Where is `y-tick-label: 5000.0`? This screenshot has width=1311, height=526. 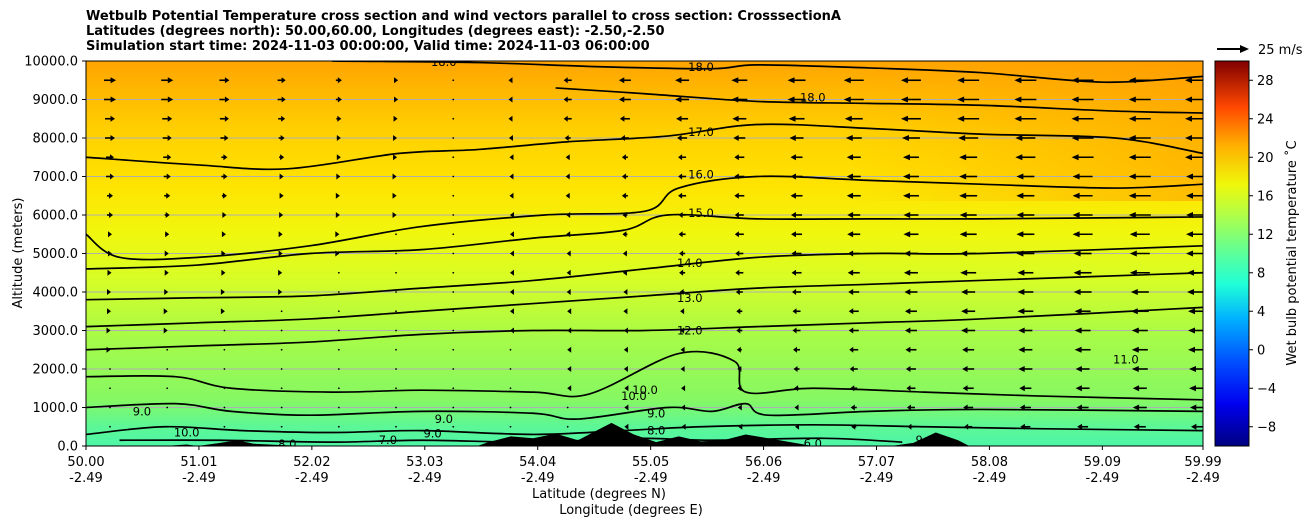
y-tick-label: 5000.0 is located at coordinates (56, 254).